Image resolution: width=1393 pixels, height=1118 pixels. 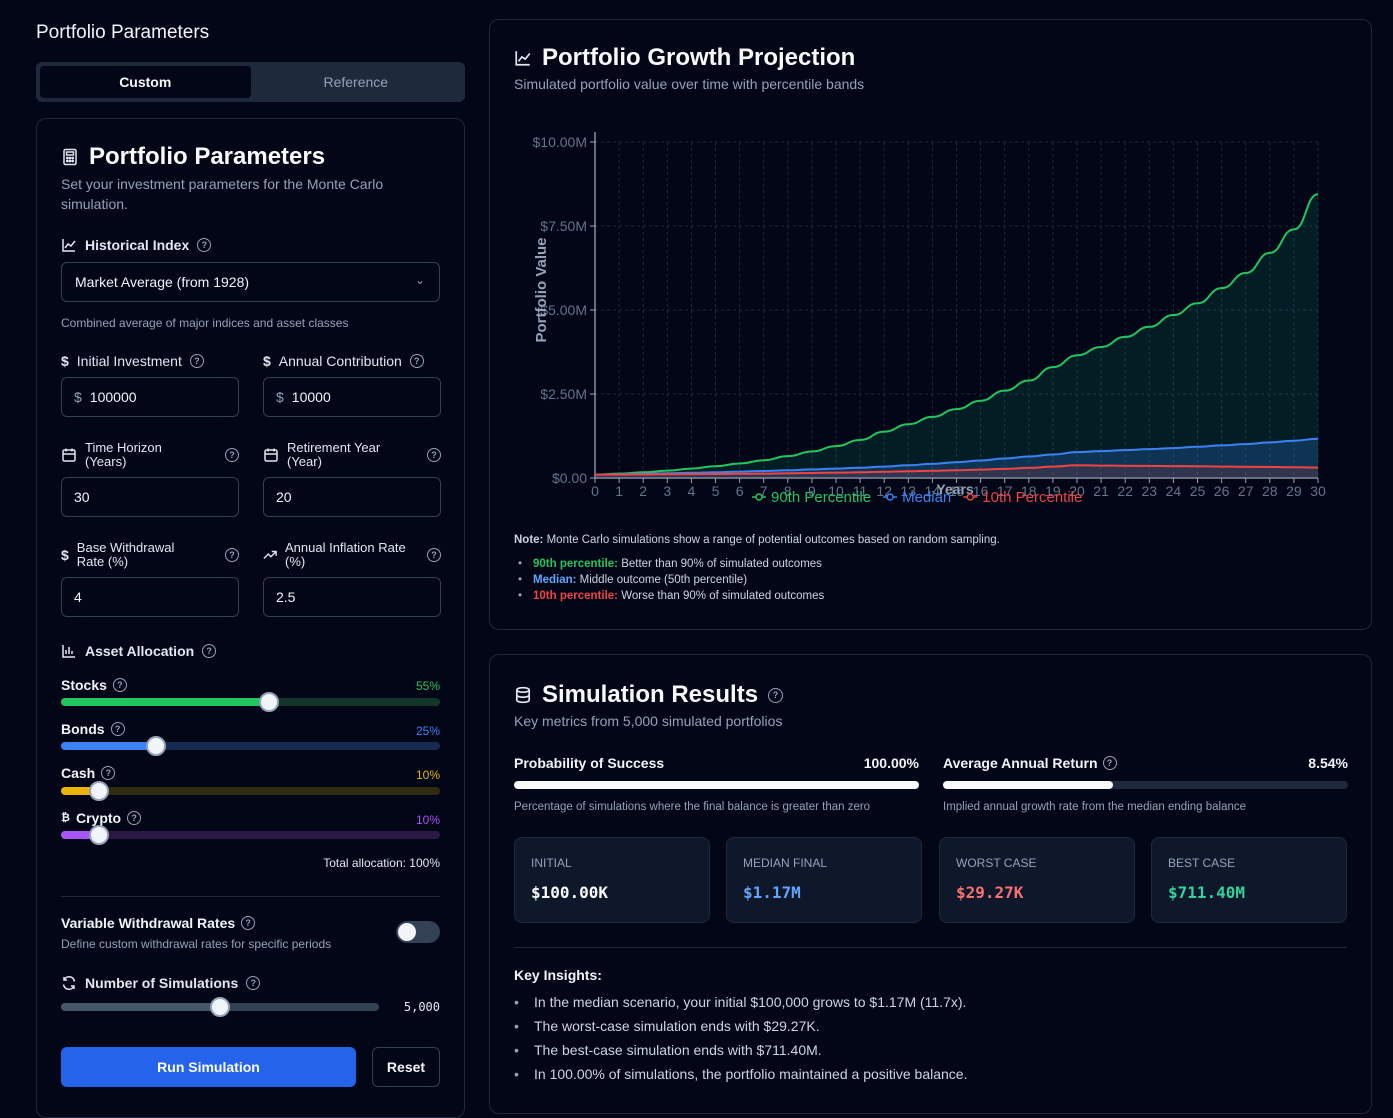 I want to click on historical-index-label: Historical Index ?, so click(x=136, y=245).